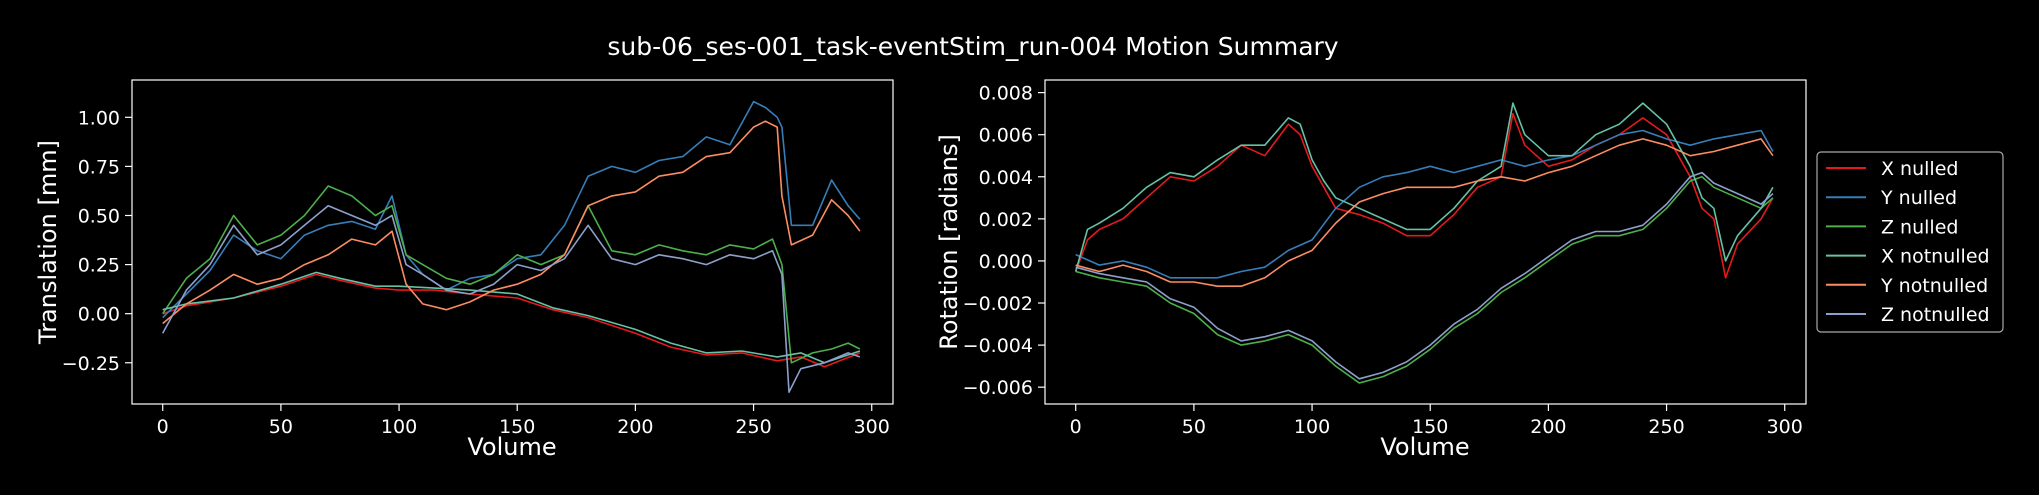 This screenshot has height=495, width=2039. What do you see at coordinates (998, 388) in the screenshot?
I see `rotation-y-tick-label: −0.006` at bounding box center [998, 388].